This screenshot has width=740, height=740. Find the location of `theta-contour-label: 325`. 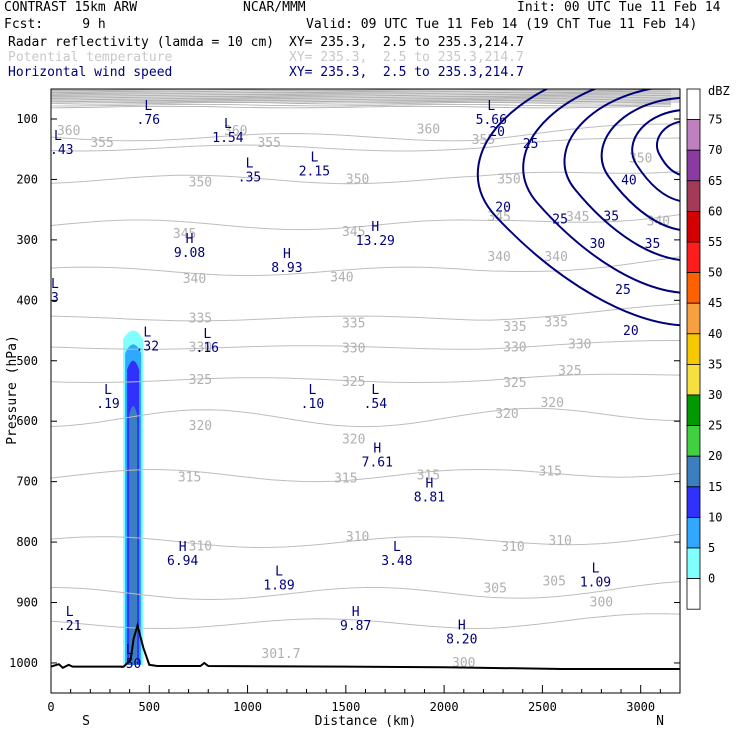

theta-contour-label: 325 is located at coordinates (569, 371).